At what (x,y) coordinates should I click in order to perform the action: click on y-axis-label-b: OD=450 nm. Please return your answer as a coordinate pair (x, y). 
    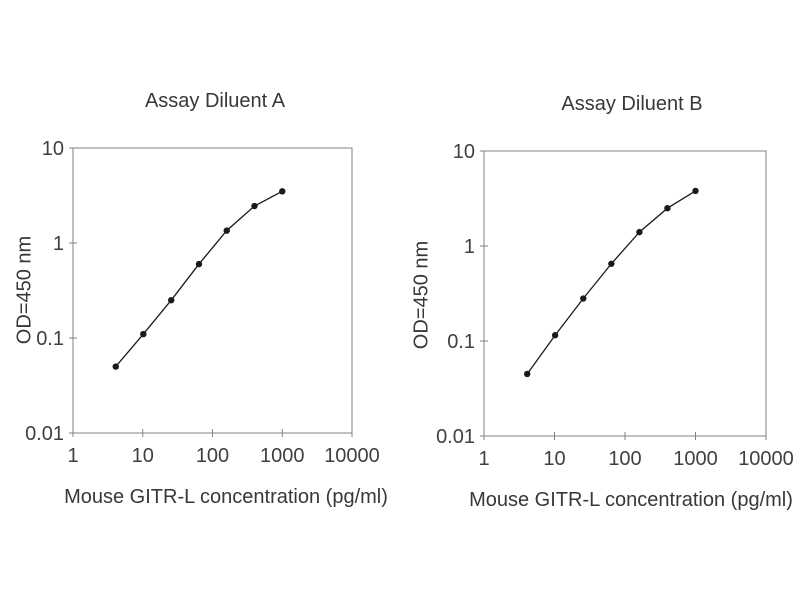
    Looking at the image, I should click on (421, 295).